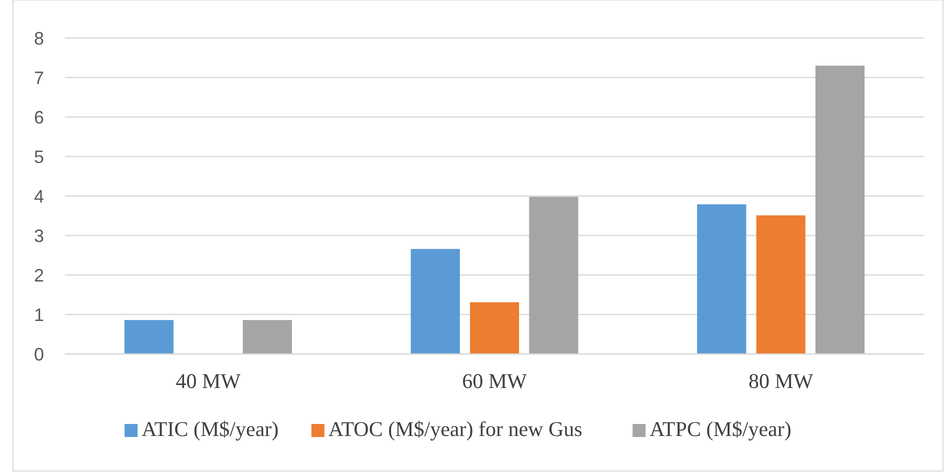 This screenshot has height=472, width=944. What do you see at coordinates (455, 429) in the screenshot?
I see `legend-label: ATOC (M$/year) for new Gus` at bounding box center [455, 429].